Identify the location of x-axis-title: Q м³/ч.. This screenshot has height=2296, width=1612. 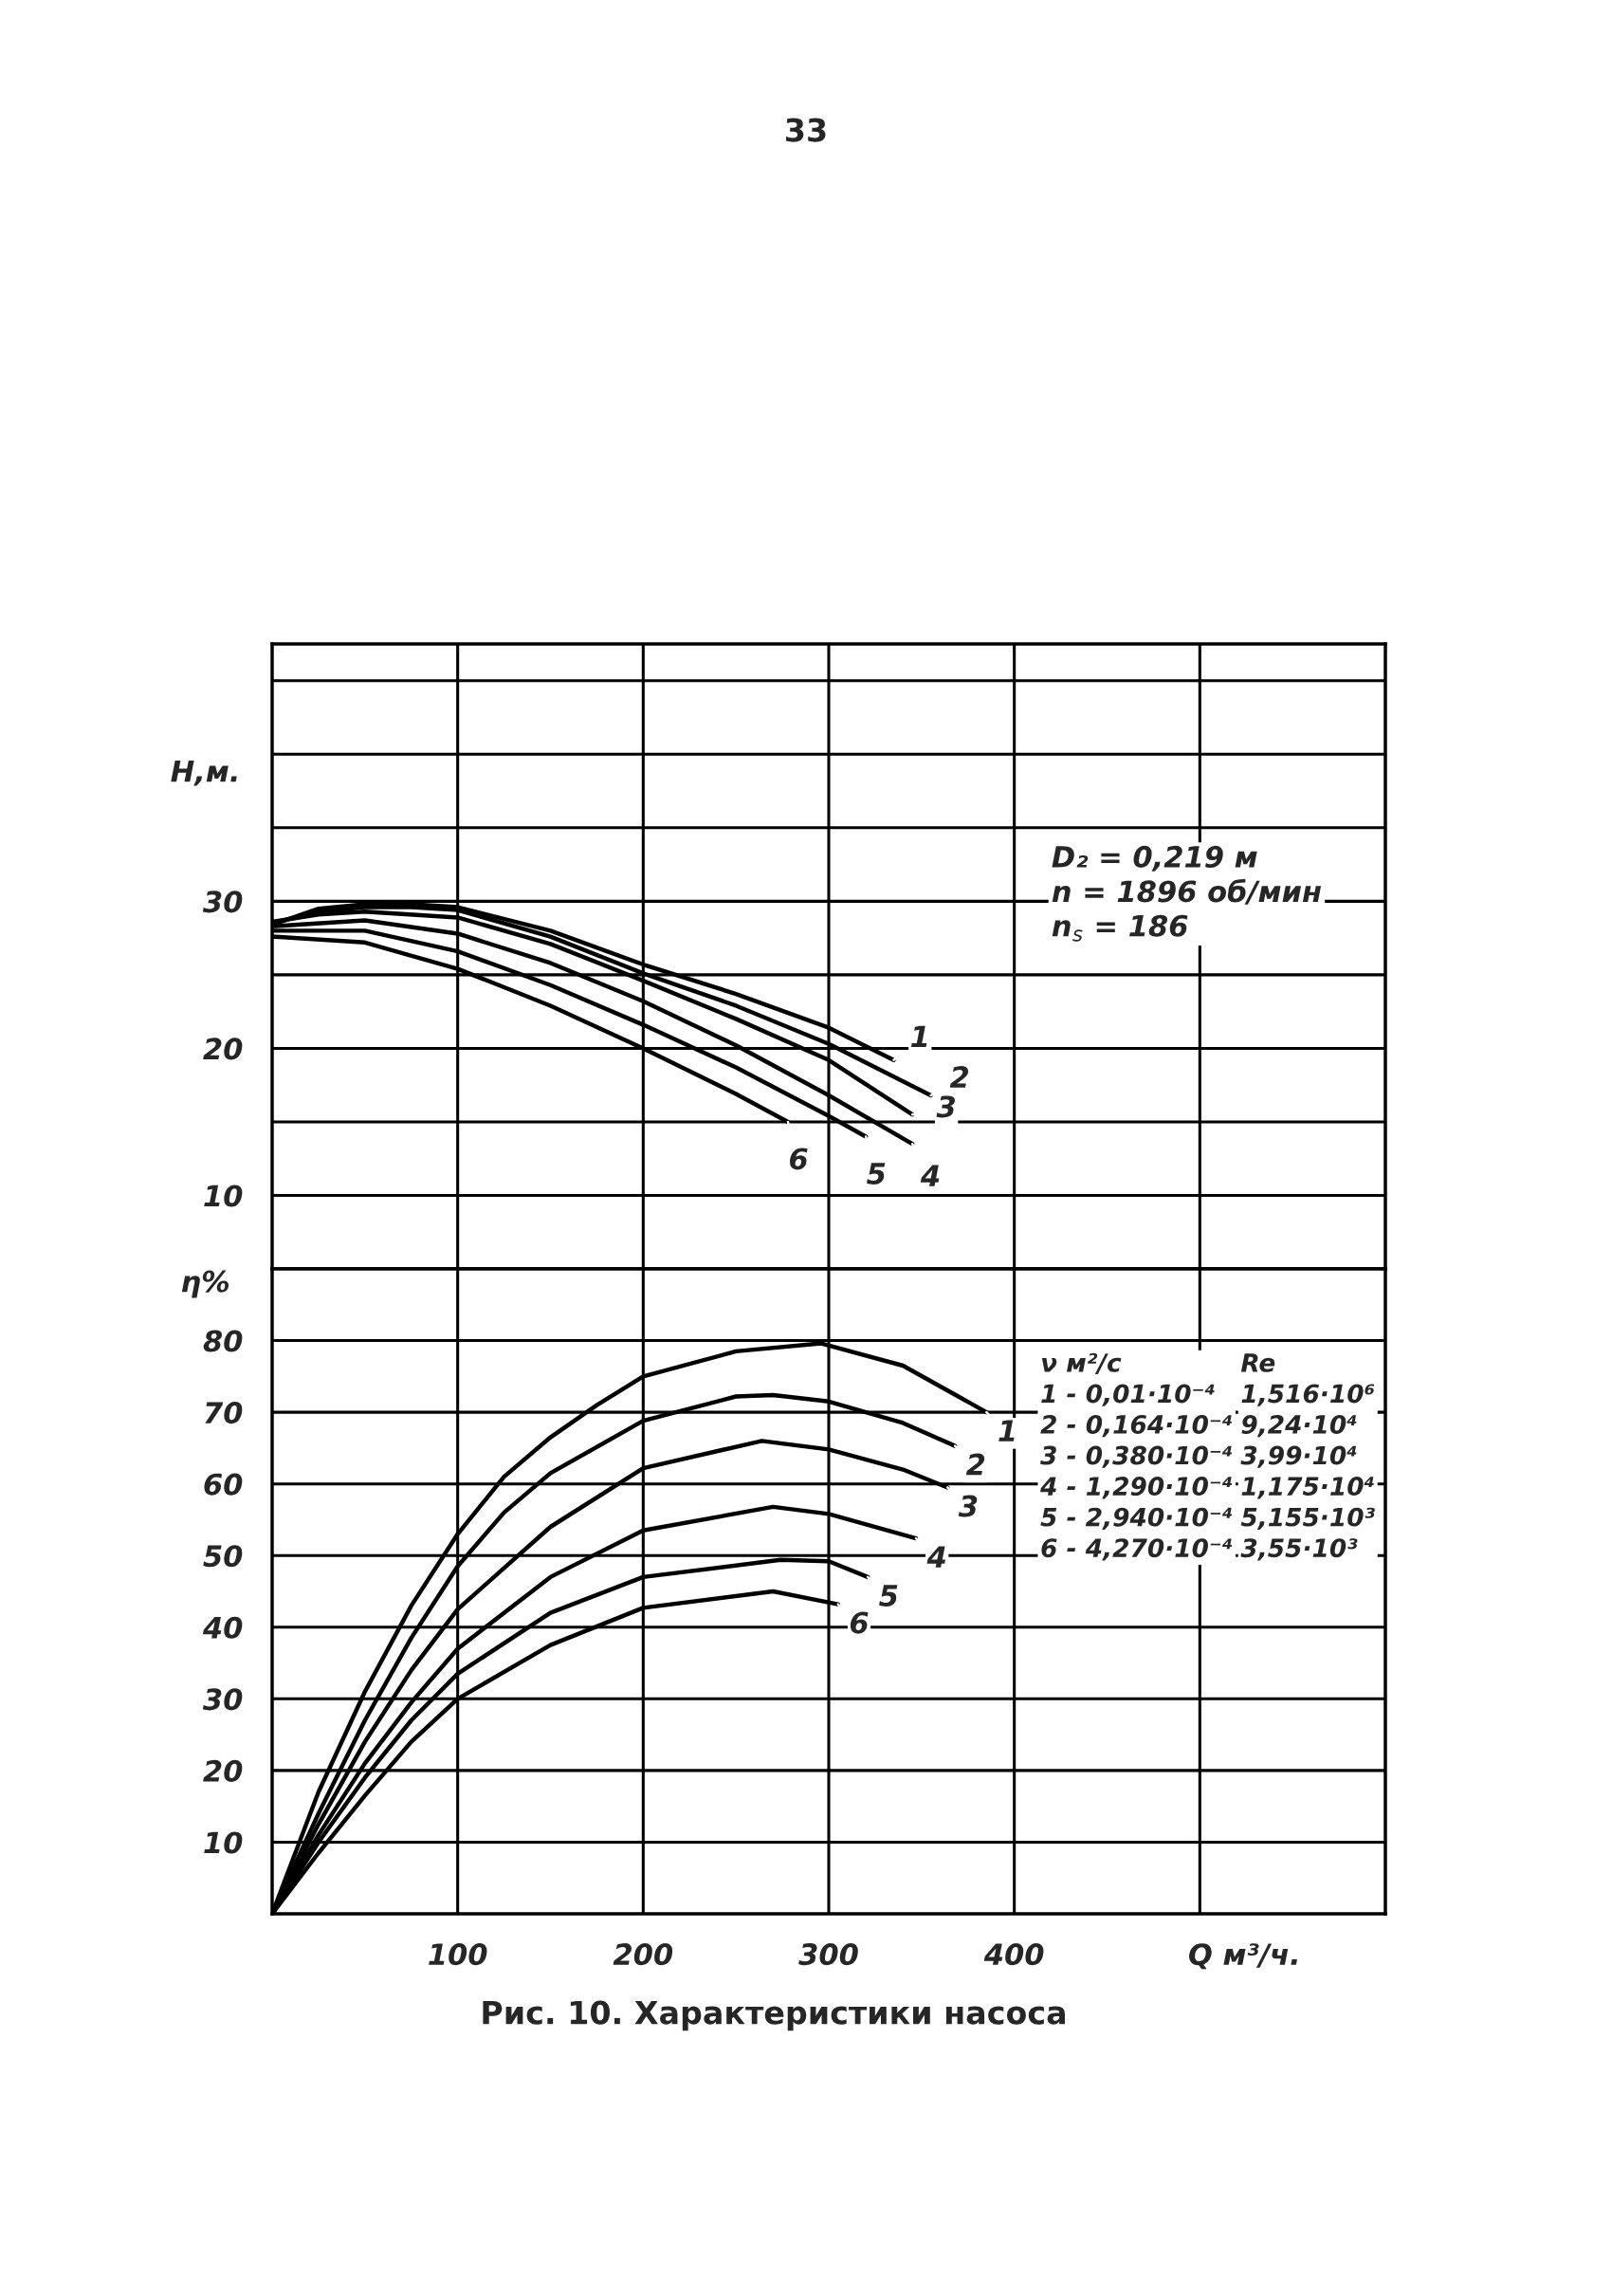
(1243, 1957).